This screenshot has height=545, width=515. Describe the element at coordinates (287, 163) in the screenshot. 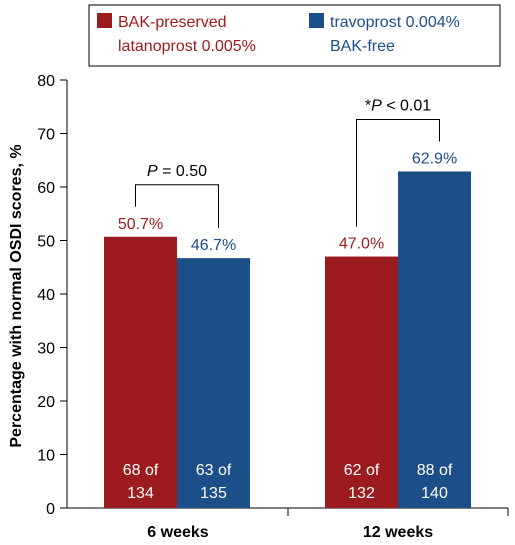

I see `brackets-group: P = 0.50 *P < 0.01` at that location.